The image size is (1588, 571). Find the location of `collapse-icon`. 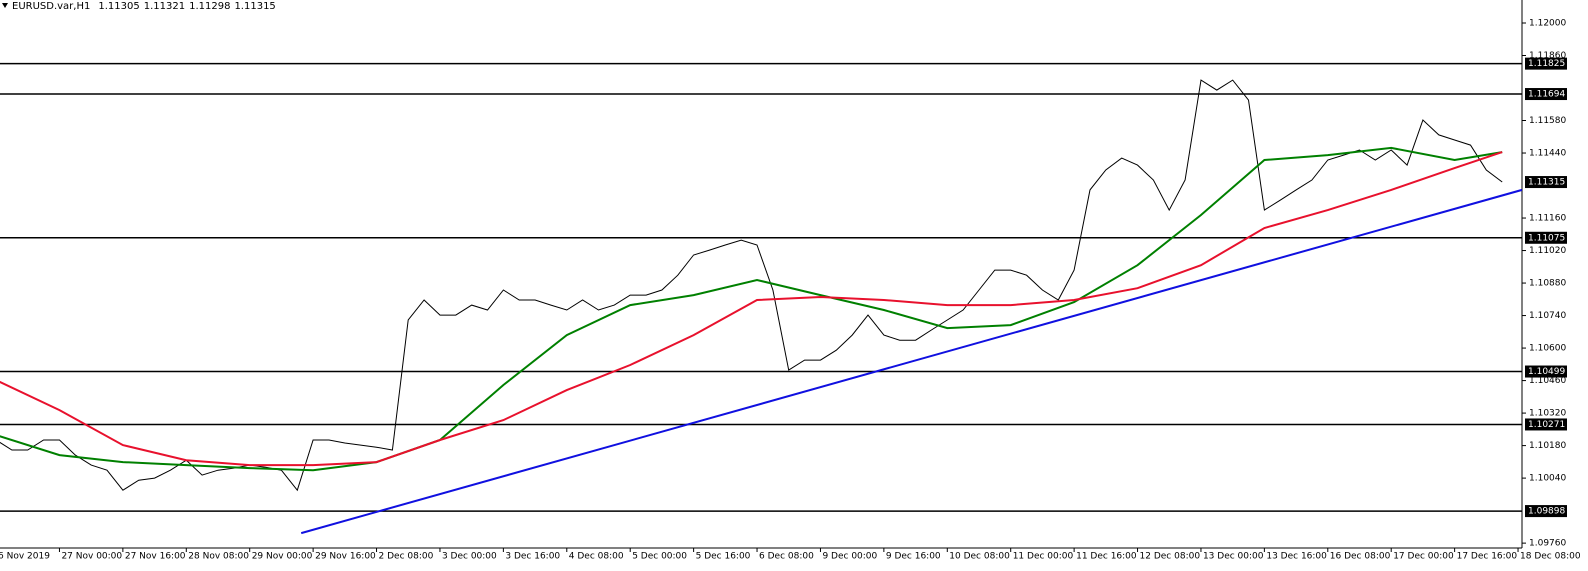

collapse-icon is located at coordinates (5, 5).